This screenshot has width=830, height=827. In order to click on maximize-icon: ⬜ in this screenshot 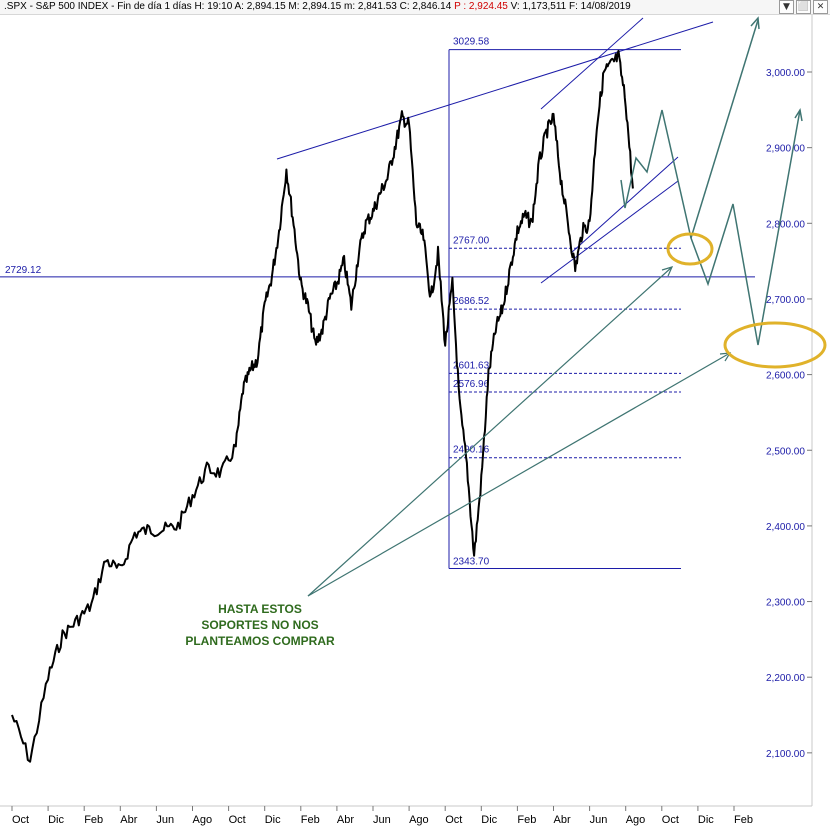, I will do `click(803, 7)`.